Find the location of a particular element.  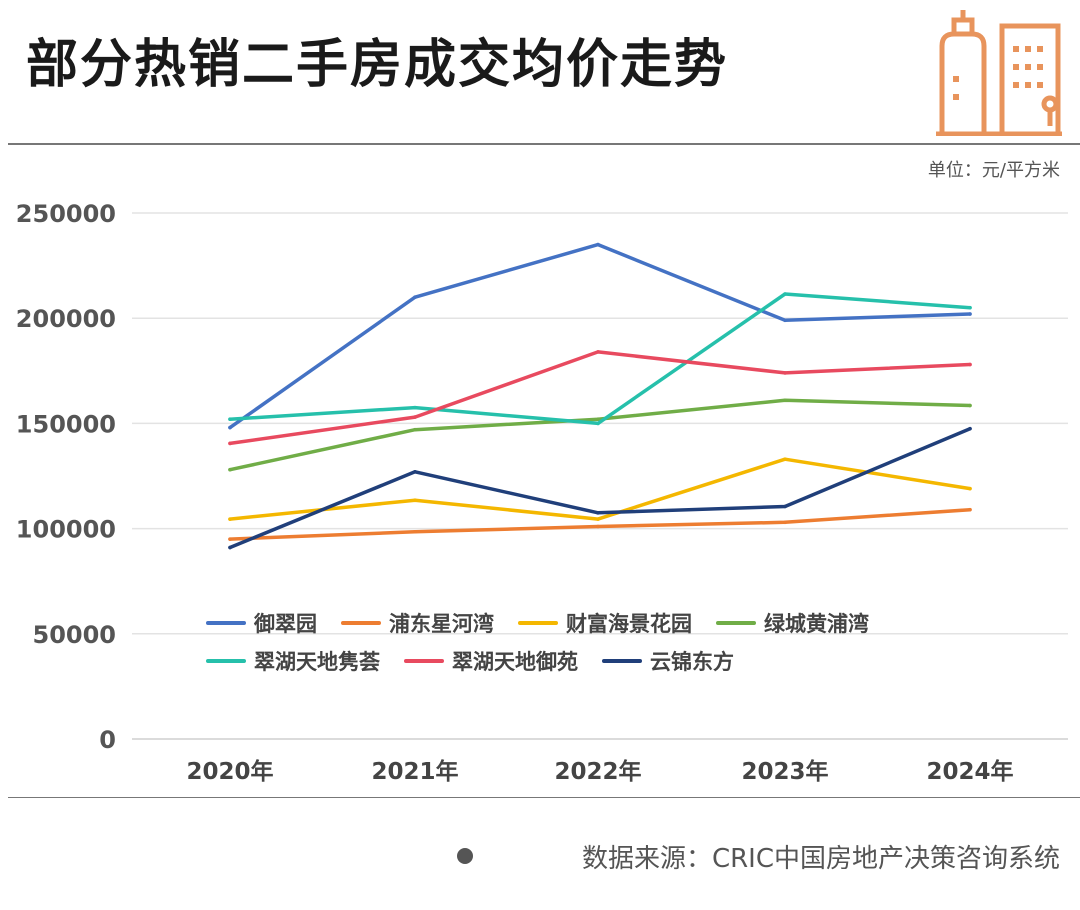

unit-label: 单位：元/平方米 is located at coordinates (993, 170).